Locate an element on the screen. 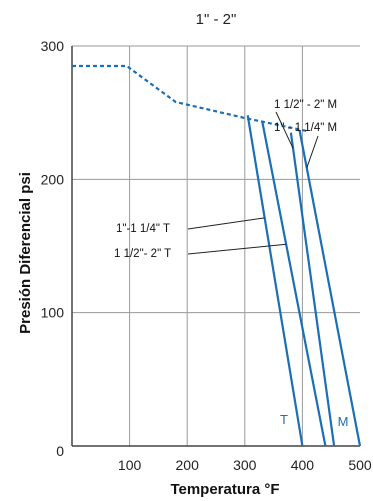 The image size is (373, 501). y-tick-label: 200 is located at coordinates (53, 179).